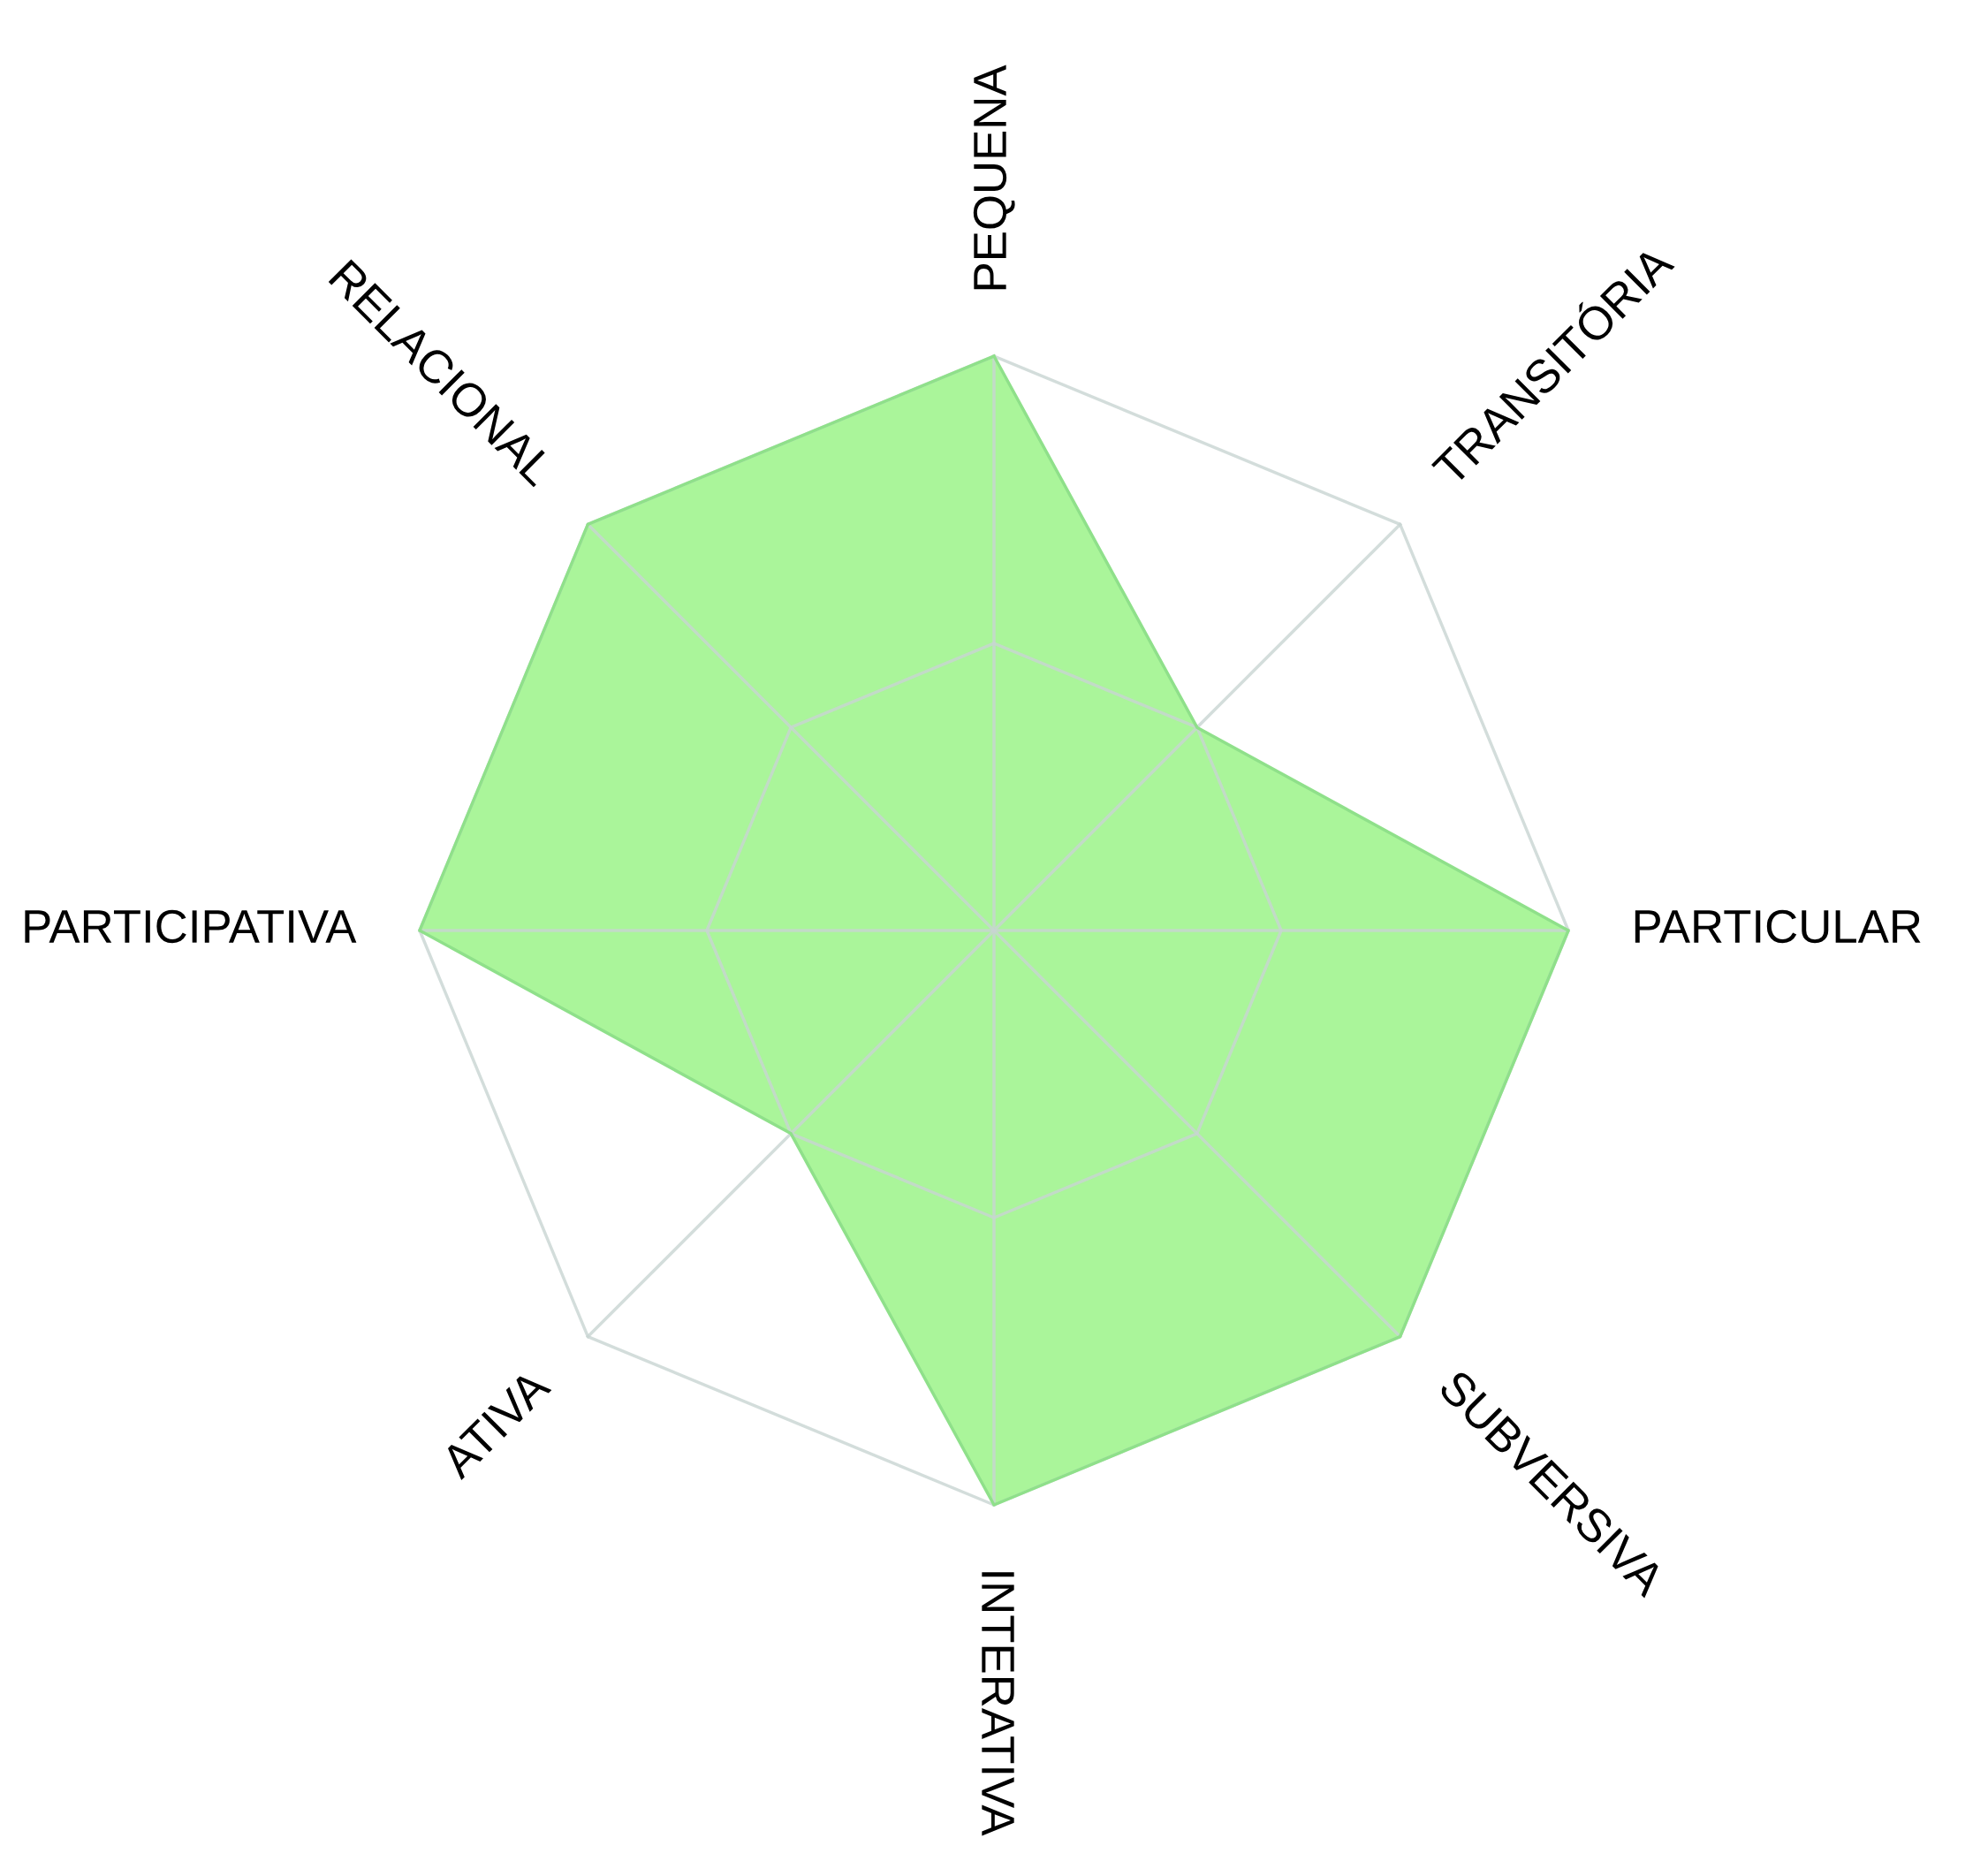 The height and width of the screenshot is (1861, 1988). Describe the element at coordinates (1778, 926) in the screenshot. I see `spoke-label: PARTICULAR` at that location.